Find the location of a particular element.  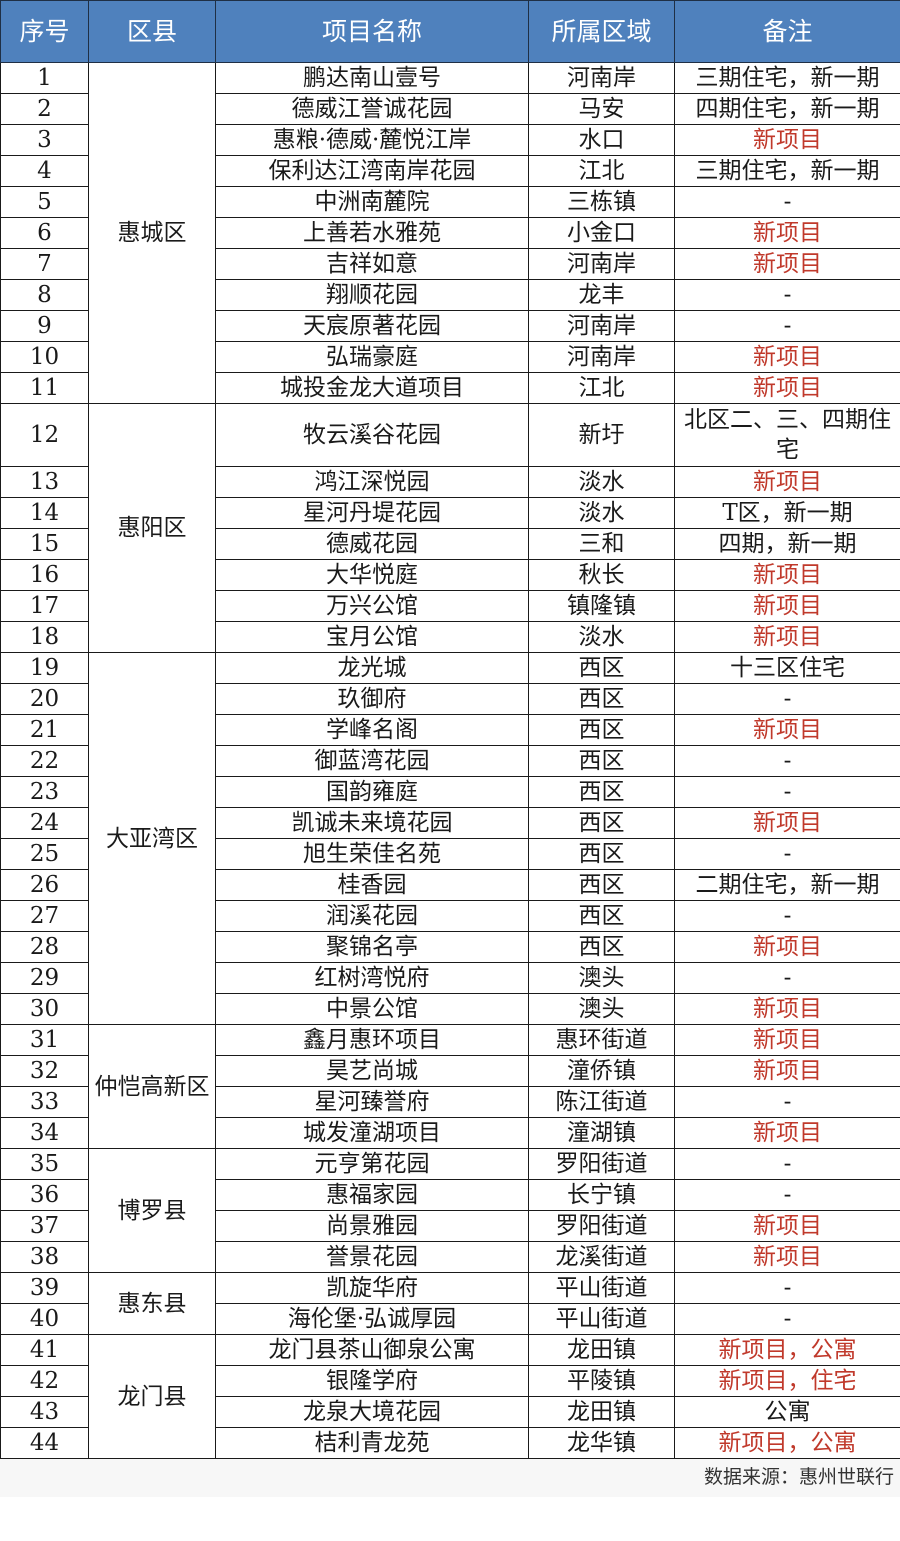

table-row: 21 学峰名阁 西区 新项目 is located at coordinates (450, 730).